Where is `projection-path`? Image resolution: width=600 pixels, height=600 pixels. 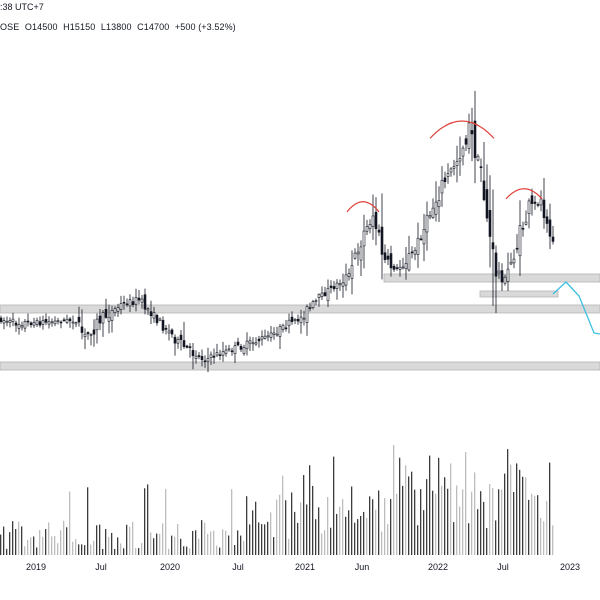
projection-path is located at coordinates (576, 308).